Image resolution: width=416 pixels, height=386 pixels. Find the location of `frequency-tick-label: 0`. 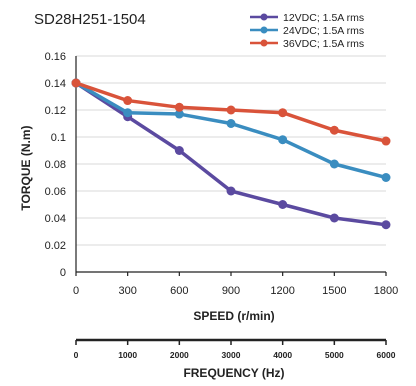

frequency-tick-label: 0 is located at coordinates (76, 355).